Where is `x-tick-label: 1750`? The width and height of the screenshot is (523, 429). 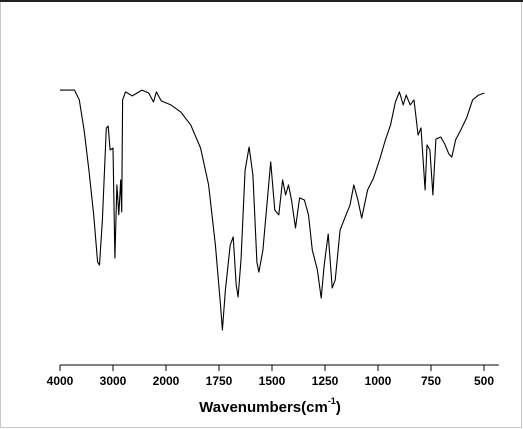
x-tick-label: 1750 is located at coordinates (219, 381).